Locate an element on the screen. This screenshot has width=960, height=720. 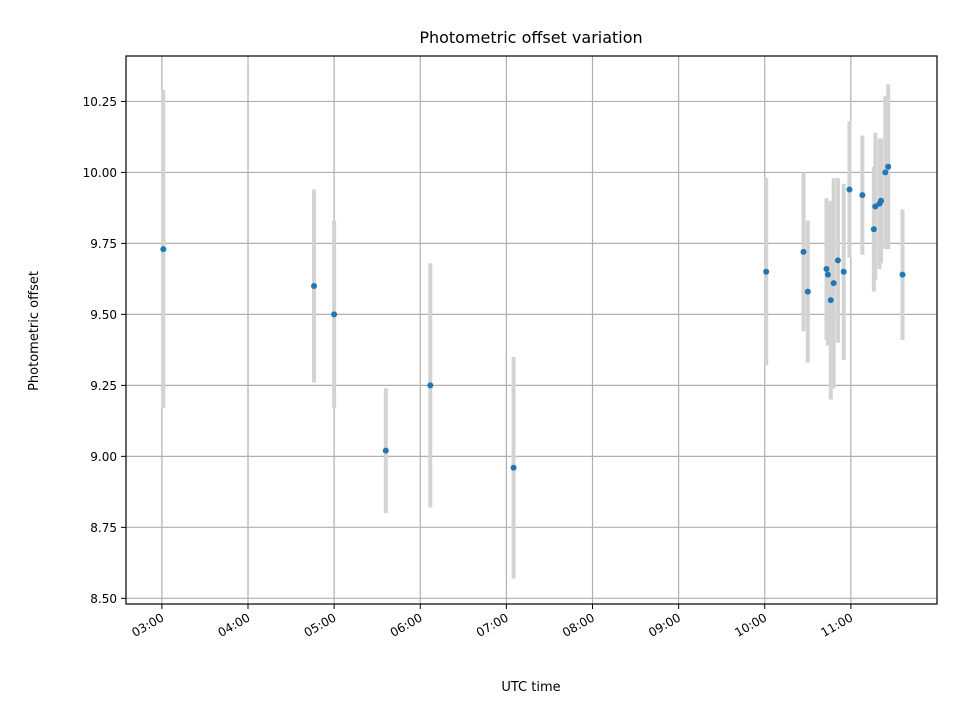
y-tick-label: 9.25 is located at coordinates (103, 386).